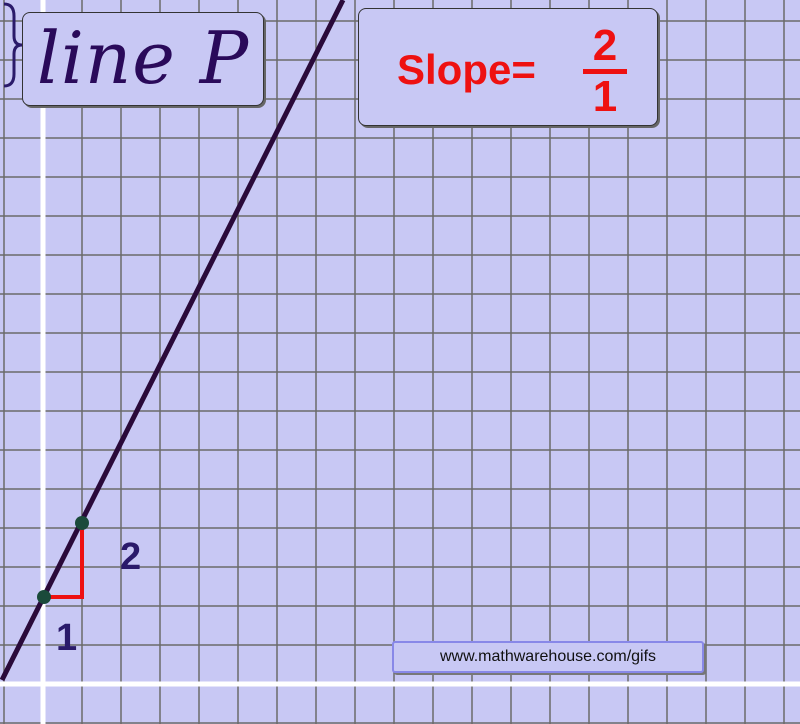 This screenshot has height=724, width=800. I want to click on slope-label: Slope=, so click(466, 69).